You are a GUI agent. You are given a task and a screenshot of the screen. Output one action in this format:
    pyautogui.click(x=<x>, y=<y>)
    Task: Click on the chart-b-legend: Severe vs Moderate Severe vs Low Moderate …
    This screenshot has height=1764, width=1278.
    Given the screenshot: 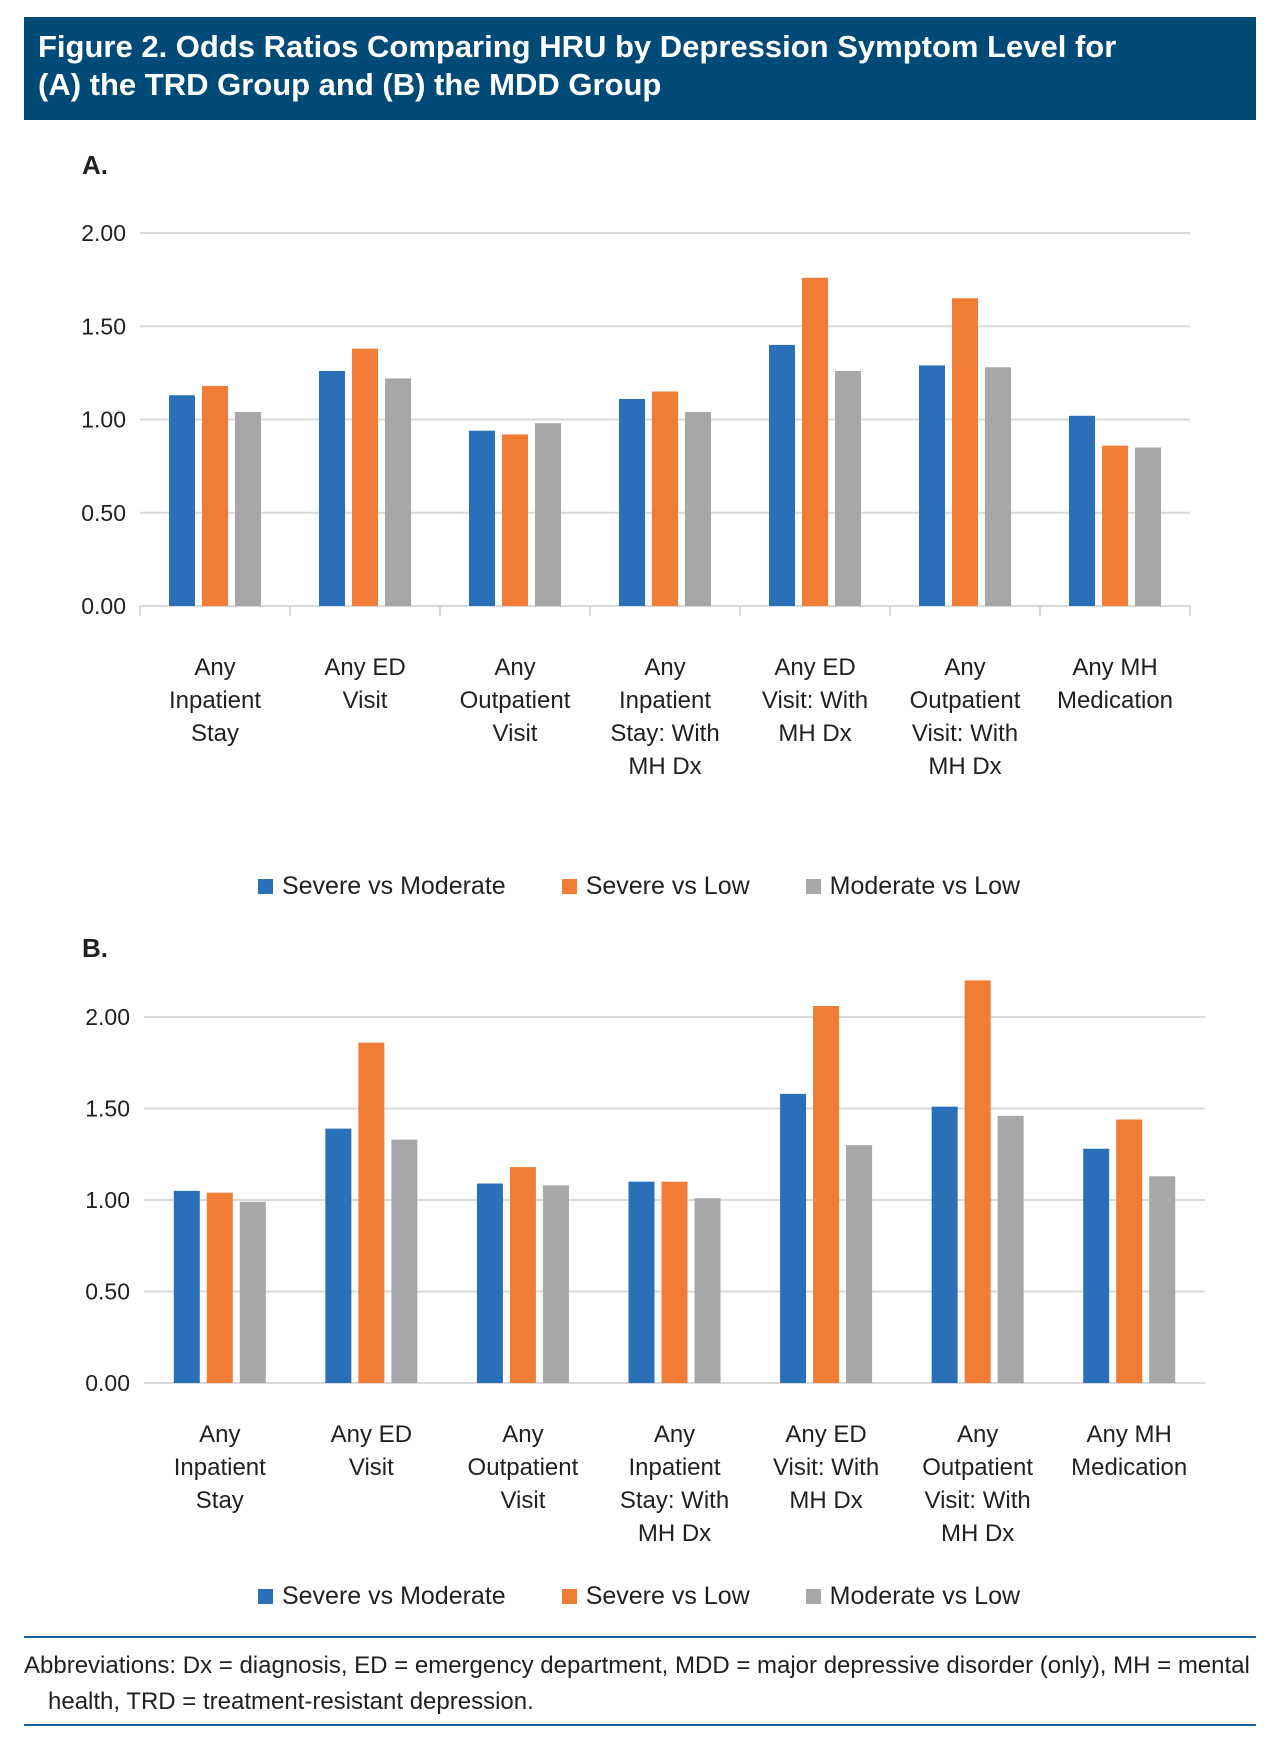 What is the action you would take?
    pyautogui.click(x=639, y=1596)
    